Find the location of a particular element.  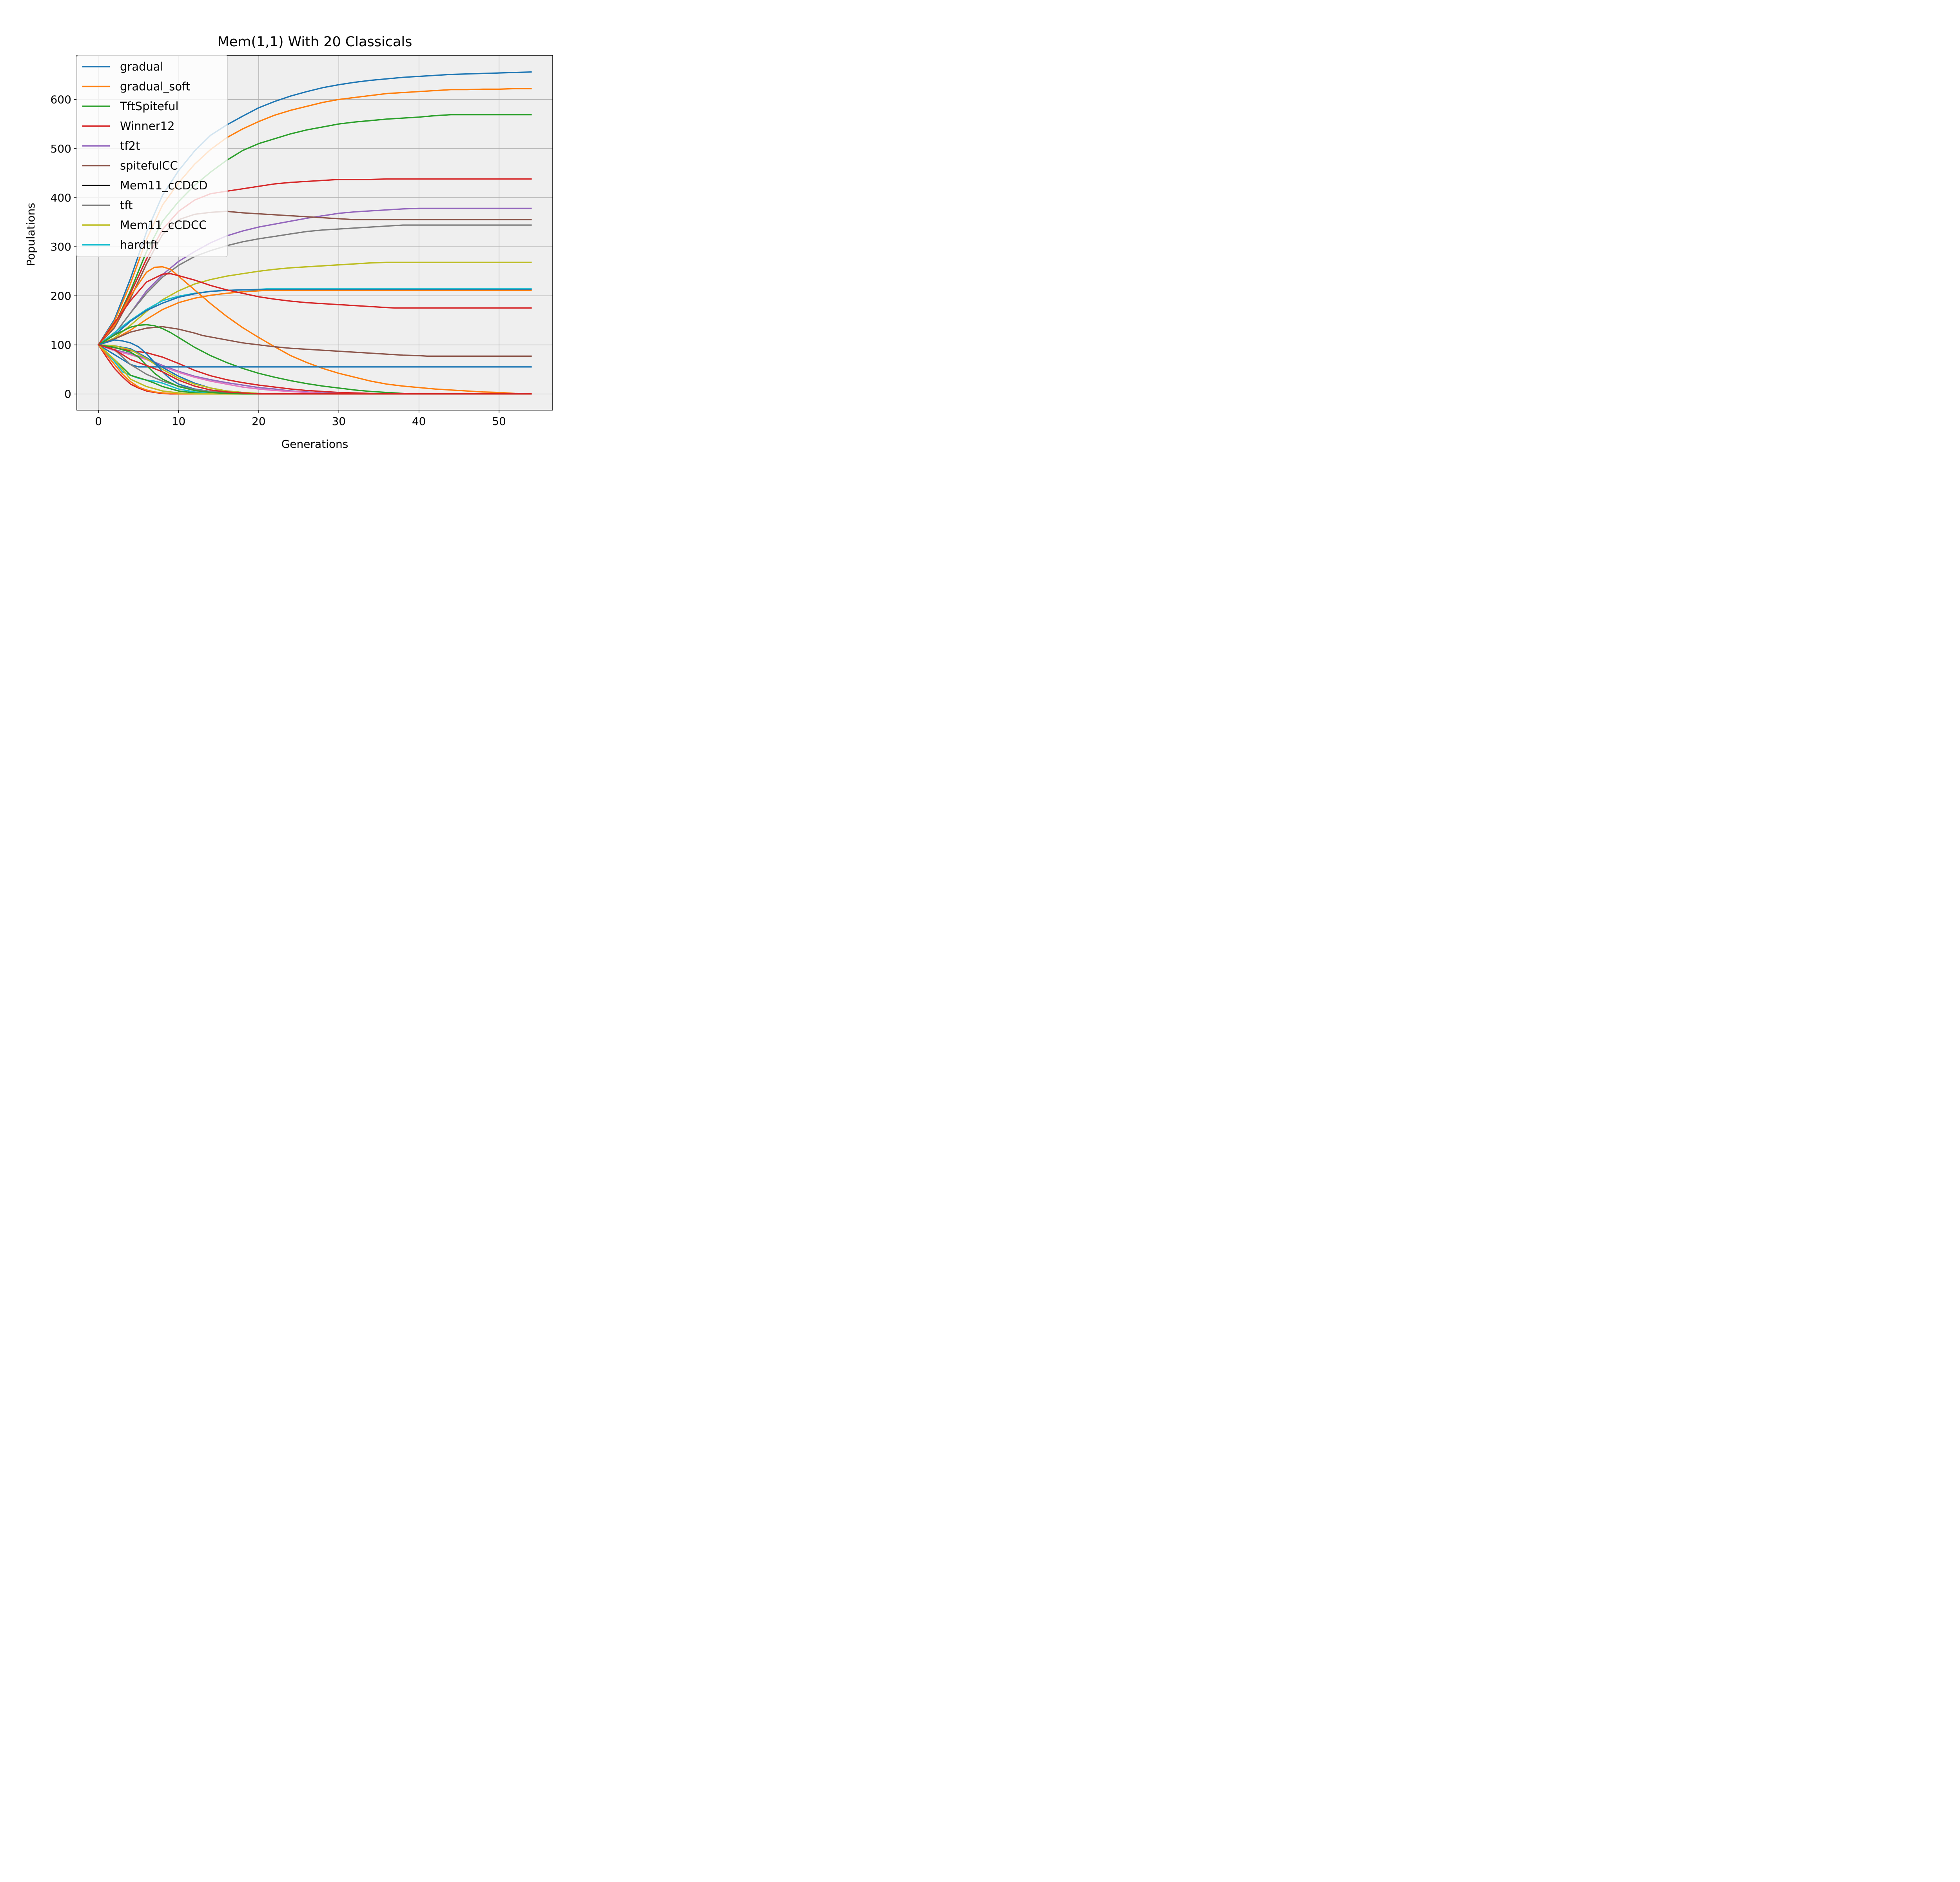

legend-label: spitefulCC is located at coordinates (149, 166).